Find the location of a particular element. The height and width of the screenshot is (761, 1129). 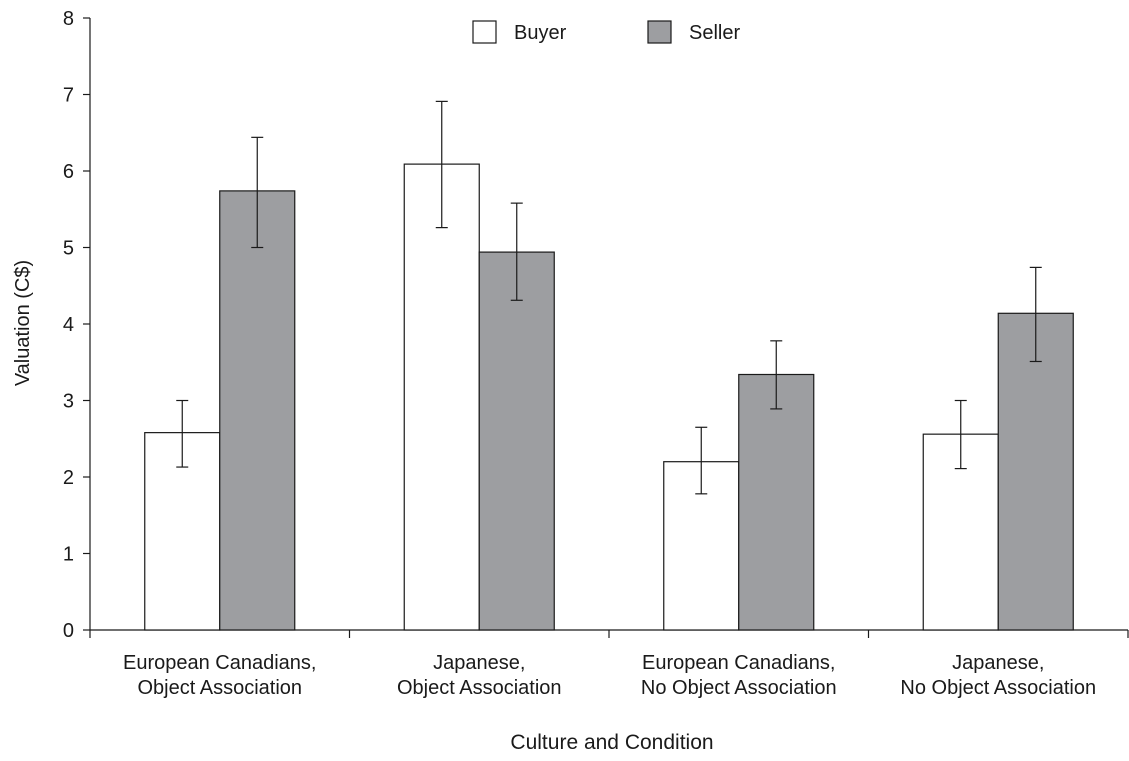

y-axis: 0 1 2 3 4 5 6 7 8 is located at coordinates (77, 325).